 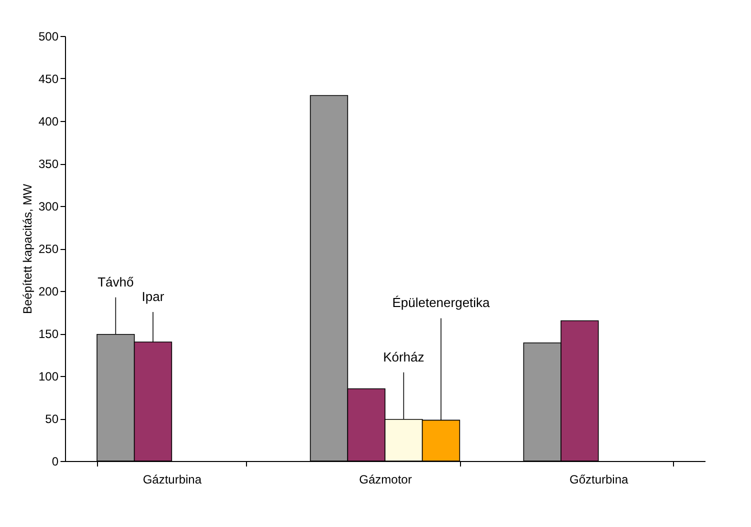 What do you see at coordinates (48, 79) in the screenshot?
I see `y-tick-label: 450` at bounding box center [48, 79].